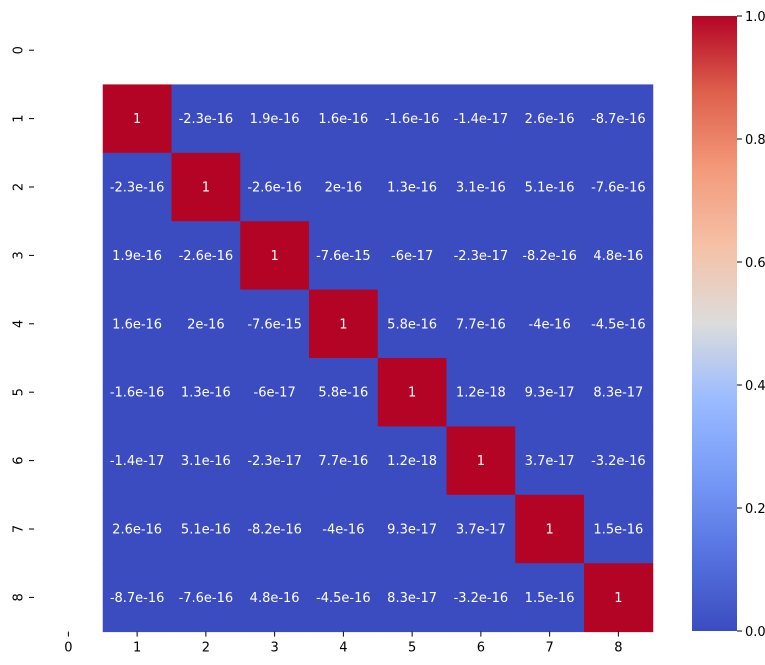 This screenshot has height=665, width=765. Describe the element at coordinates (68, 648) in the screenshot. I see `x-tick-label: 0` at that location.